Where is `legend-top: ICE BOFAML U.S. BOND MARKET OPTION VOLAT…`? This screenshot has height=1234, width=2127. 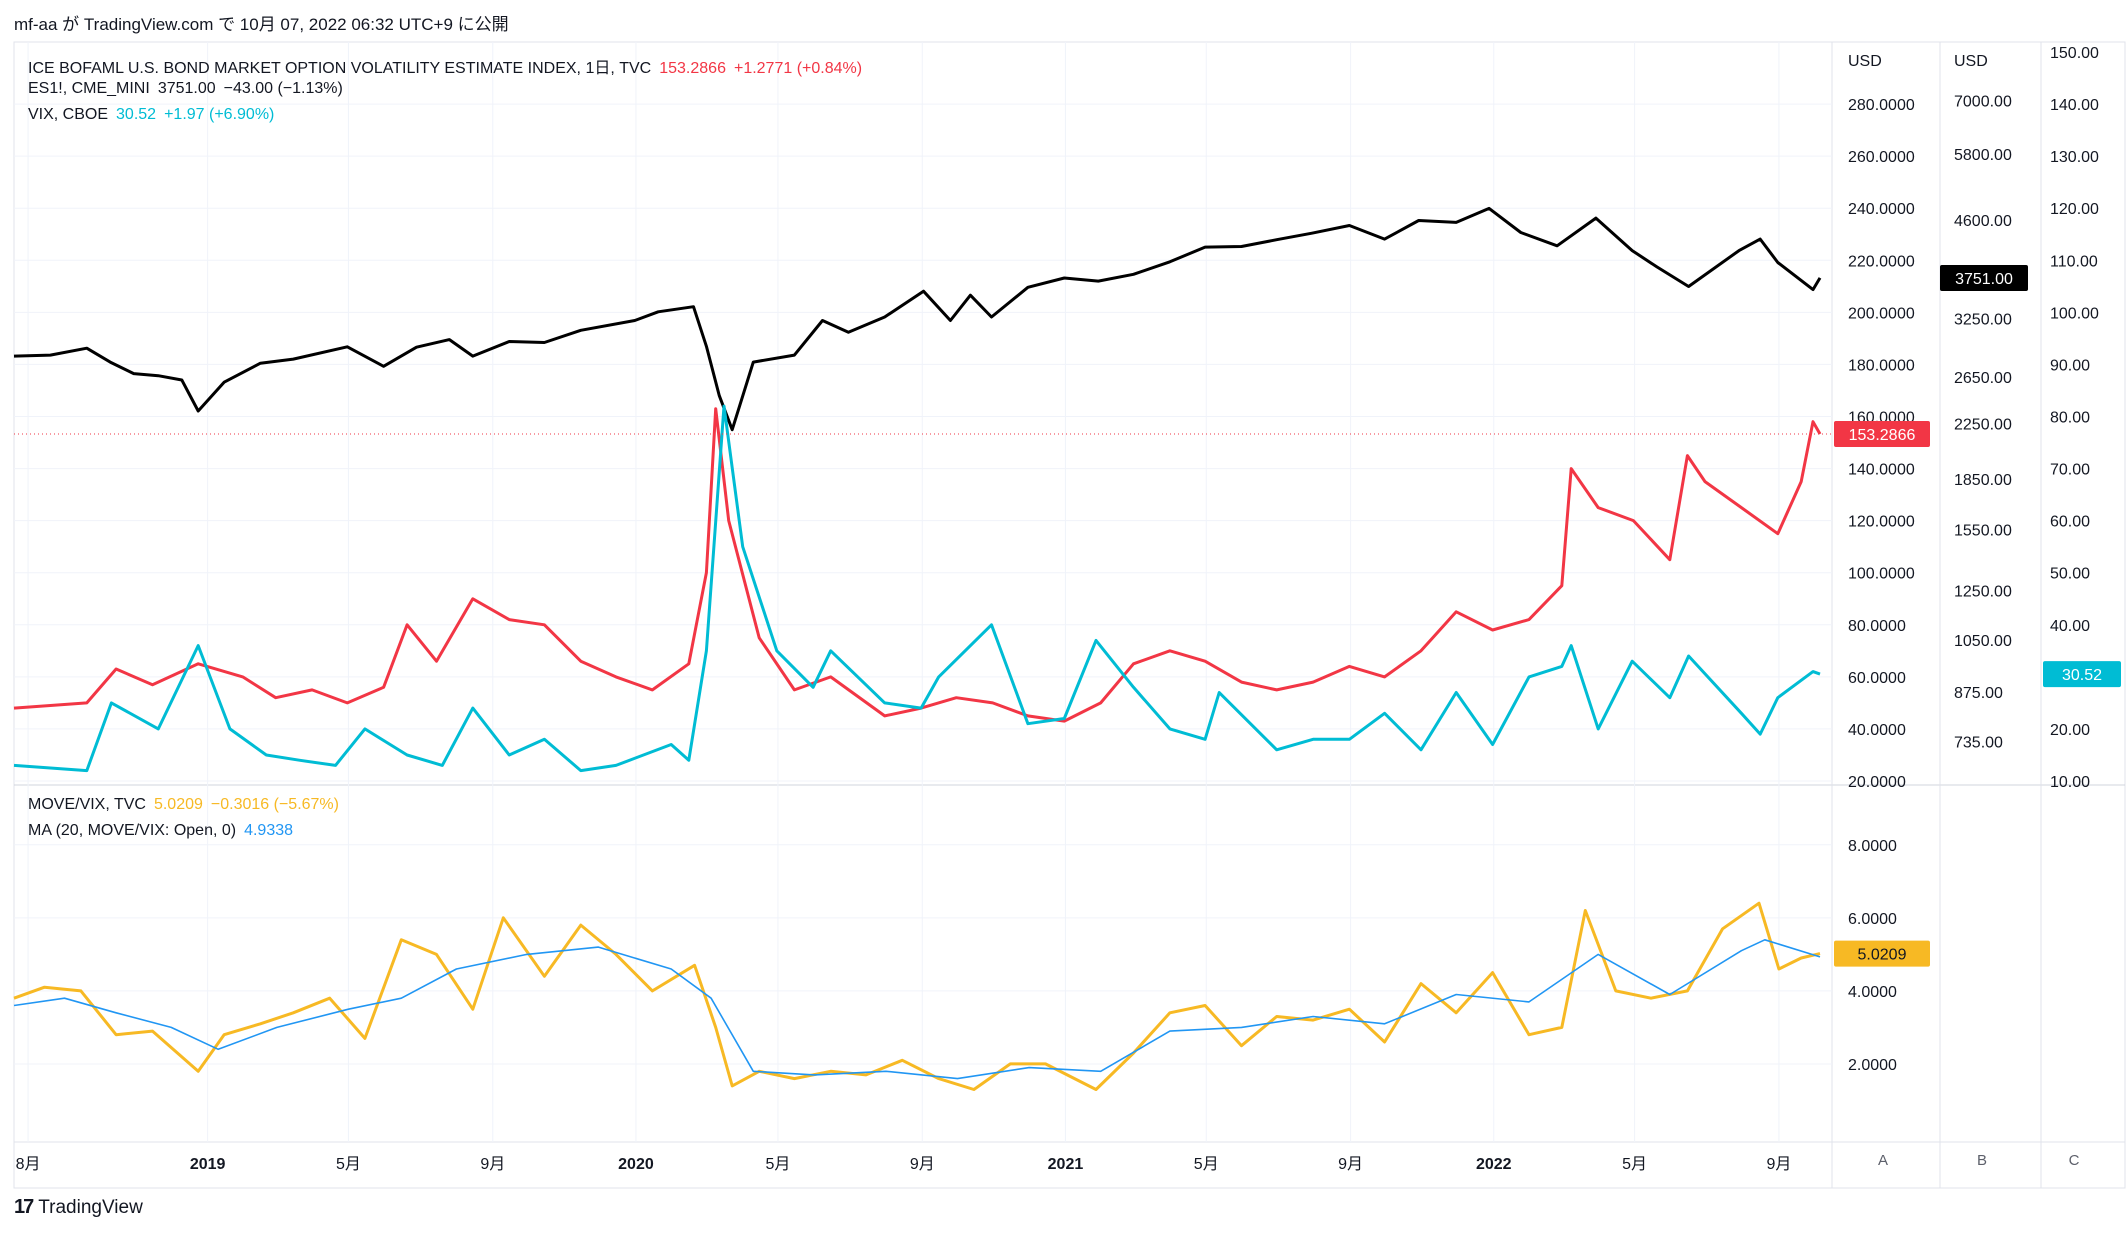
legend-top: ICE BOFAML U.S. BOND MARKET OPTION VOLAT… is located at coordinates (449, 93).